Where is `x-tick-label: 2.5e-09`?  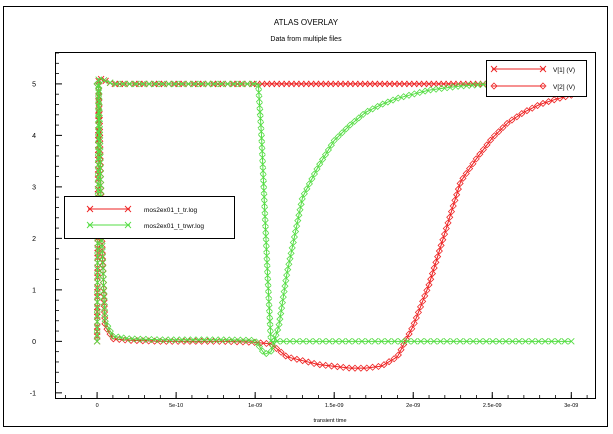 x-tick-label: 2.5e-09 is located at coordinates (492, 406).